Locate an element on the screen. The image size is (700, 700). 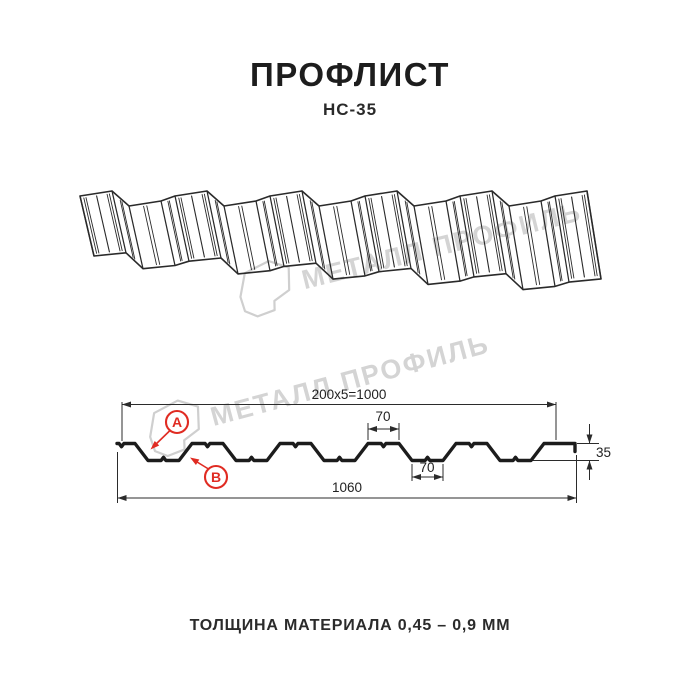
dim-overall-width: 1060 is located at coordinates (347, 487).